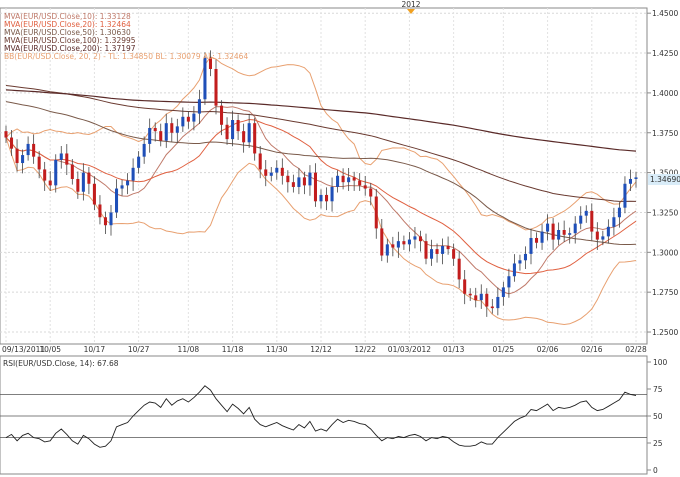 The height and width of the screenshot is (477, 680). Describe the element at coordinates (592, 349) in the screenshot. I see `x-tick-label: 02/16` at that location.